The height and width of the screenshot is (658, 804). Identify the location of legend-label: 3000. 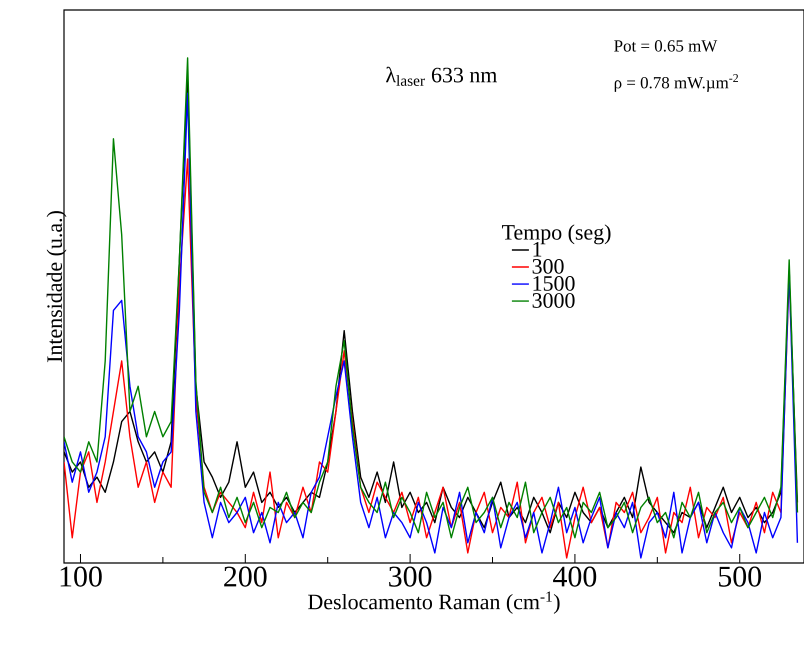
(553, 300).